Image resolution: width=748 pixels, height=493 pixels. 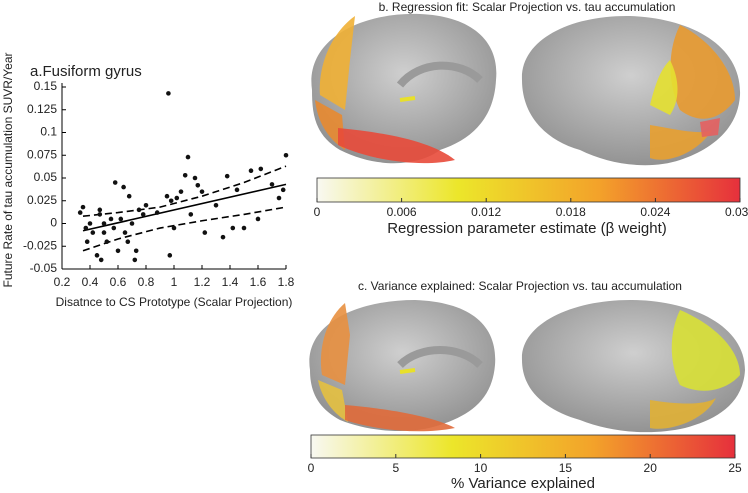 I want to click on colorbar-tick-label: 0.006, so click(x=402, y=212).